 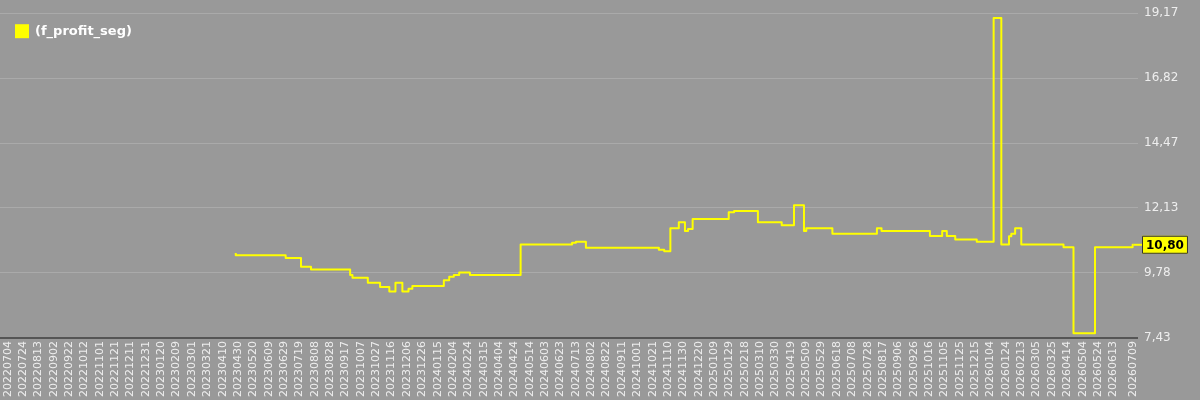 I want to click on x-tick-label: 20251125, so click(x=959, y=369).